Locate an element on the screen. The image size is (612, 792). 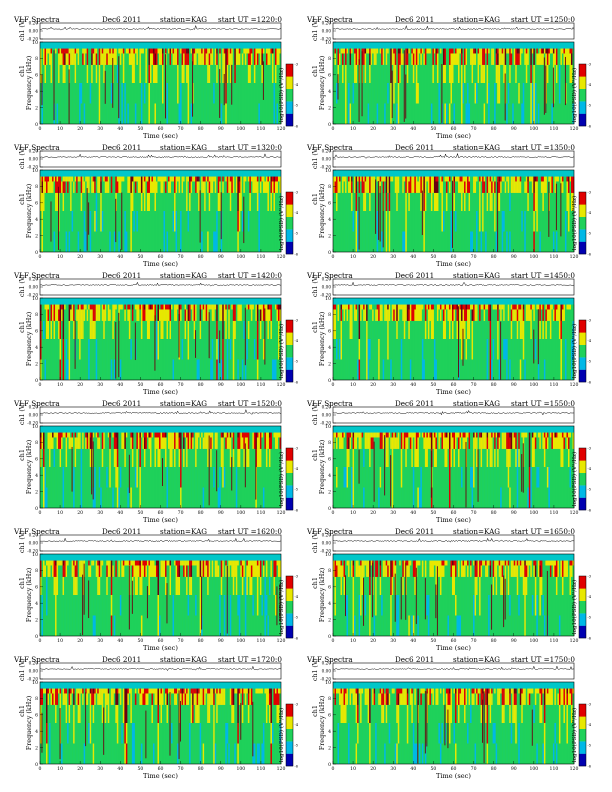
signal-axis-label: ch1 (V) is located at coordinates (22, 29).